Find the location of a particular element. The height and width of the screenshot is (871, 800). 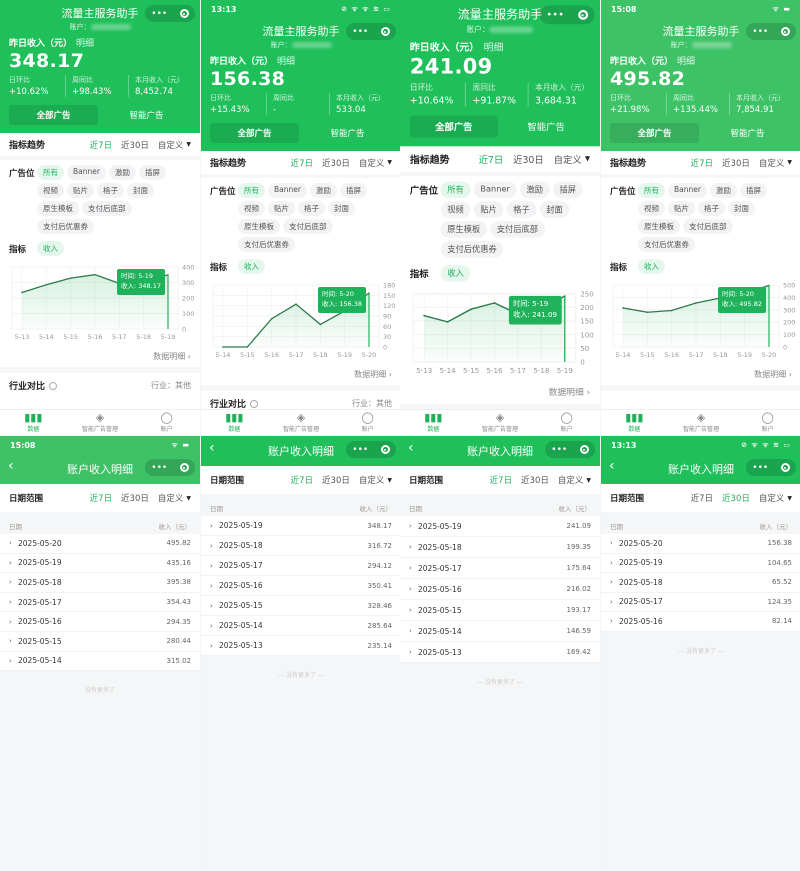

table-row: › 2025-05-20 156.38 is located at coordinates (700, 544).